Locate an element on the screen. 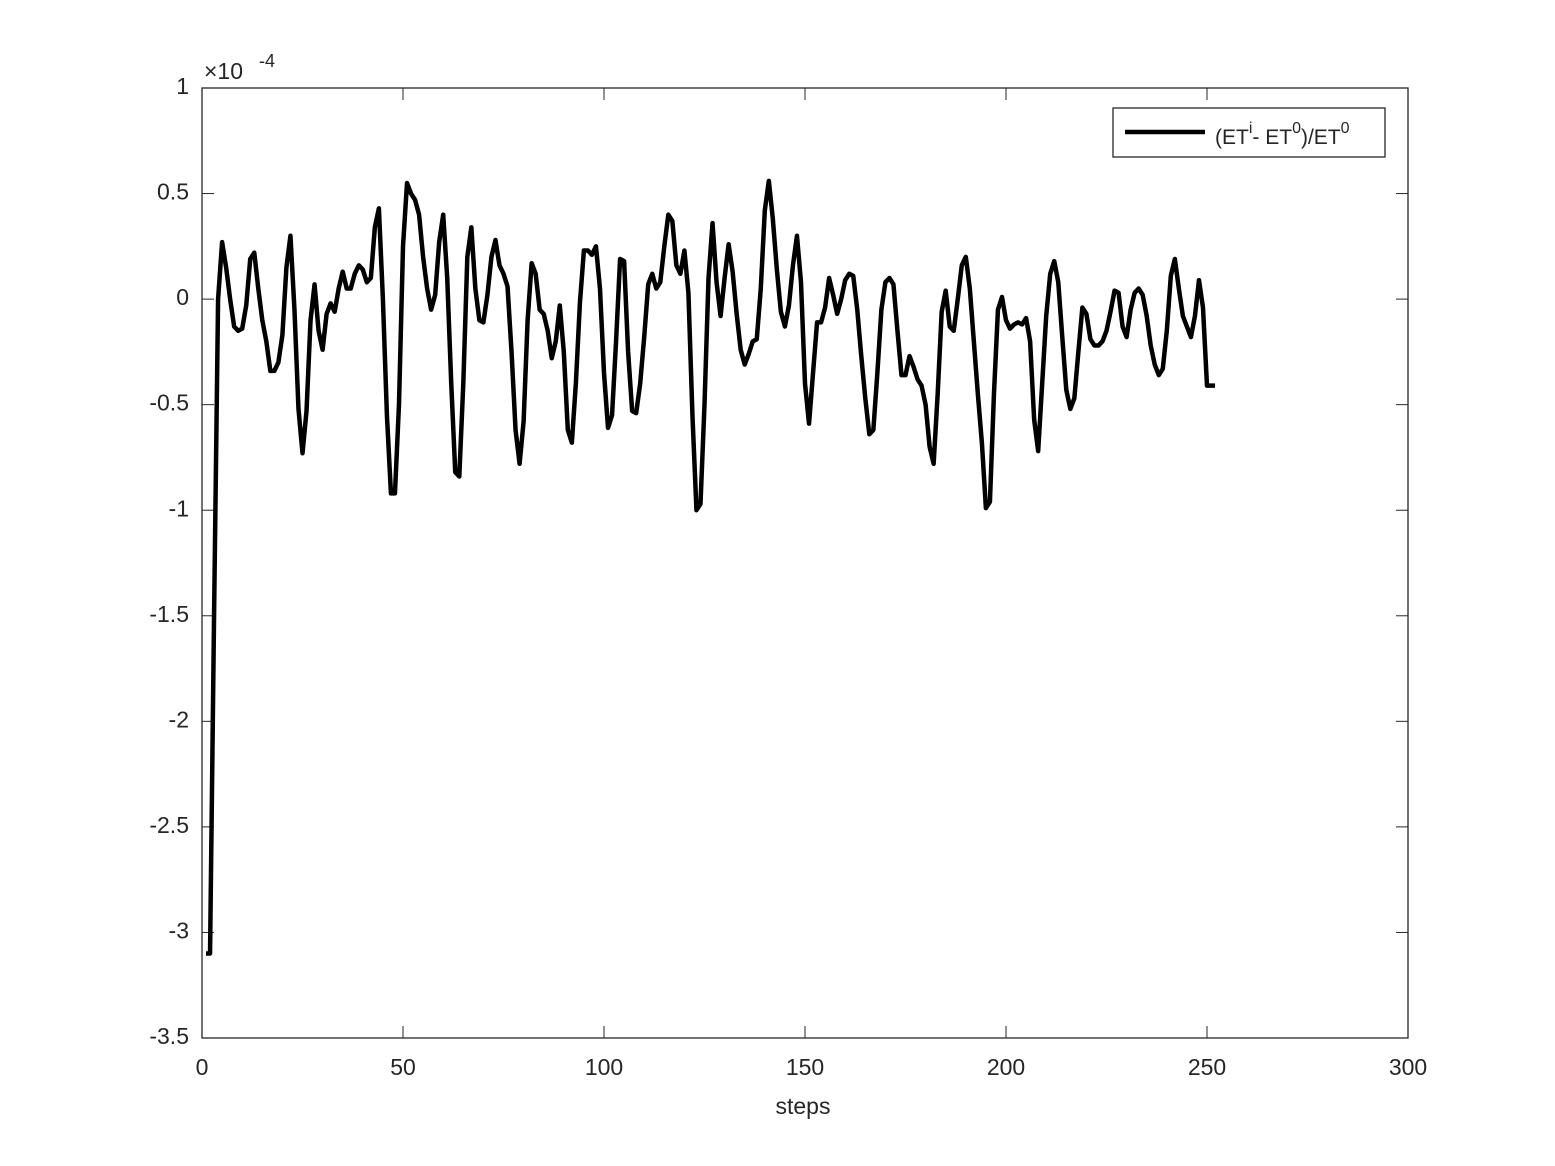 This screenshot has height=1166, width=1555. x-tick-label: 150 is located at coordinates (805, 1067).